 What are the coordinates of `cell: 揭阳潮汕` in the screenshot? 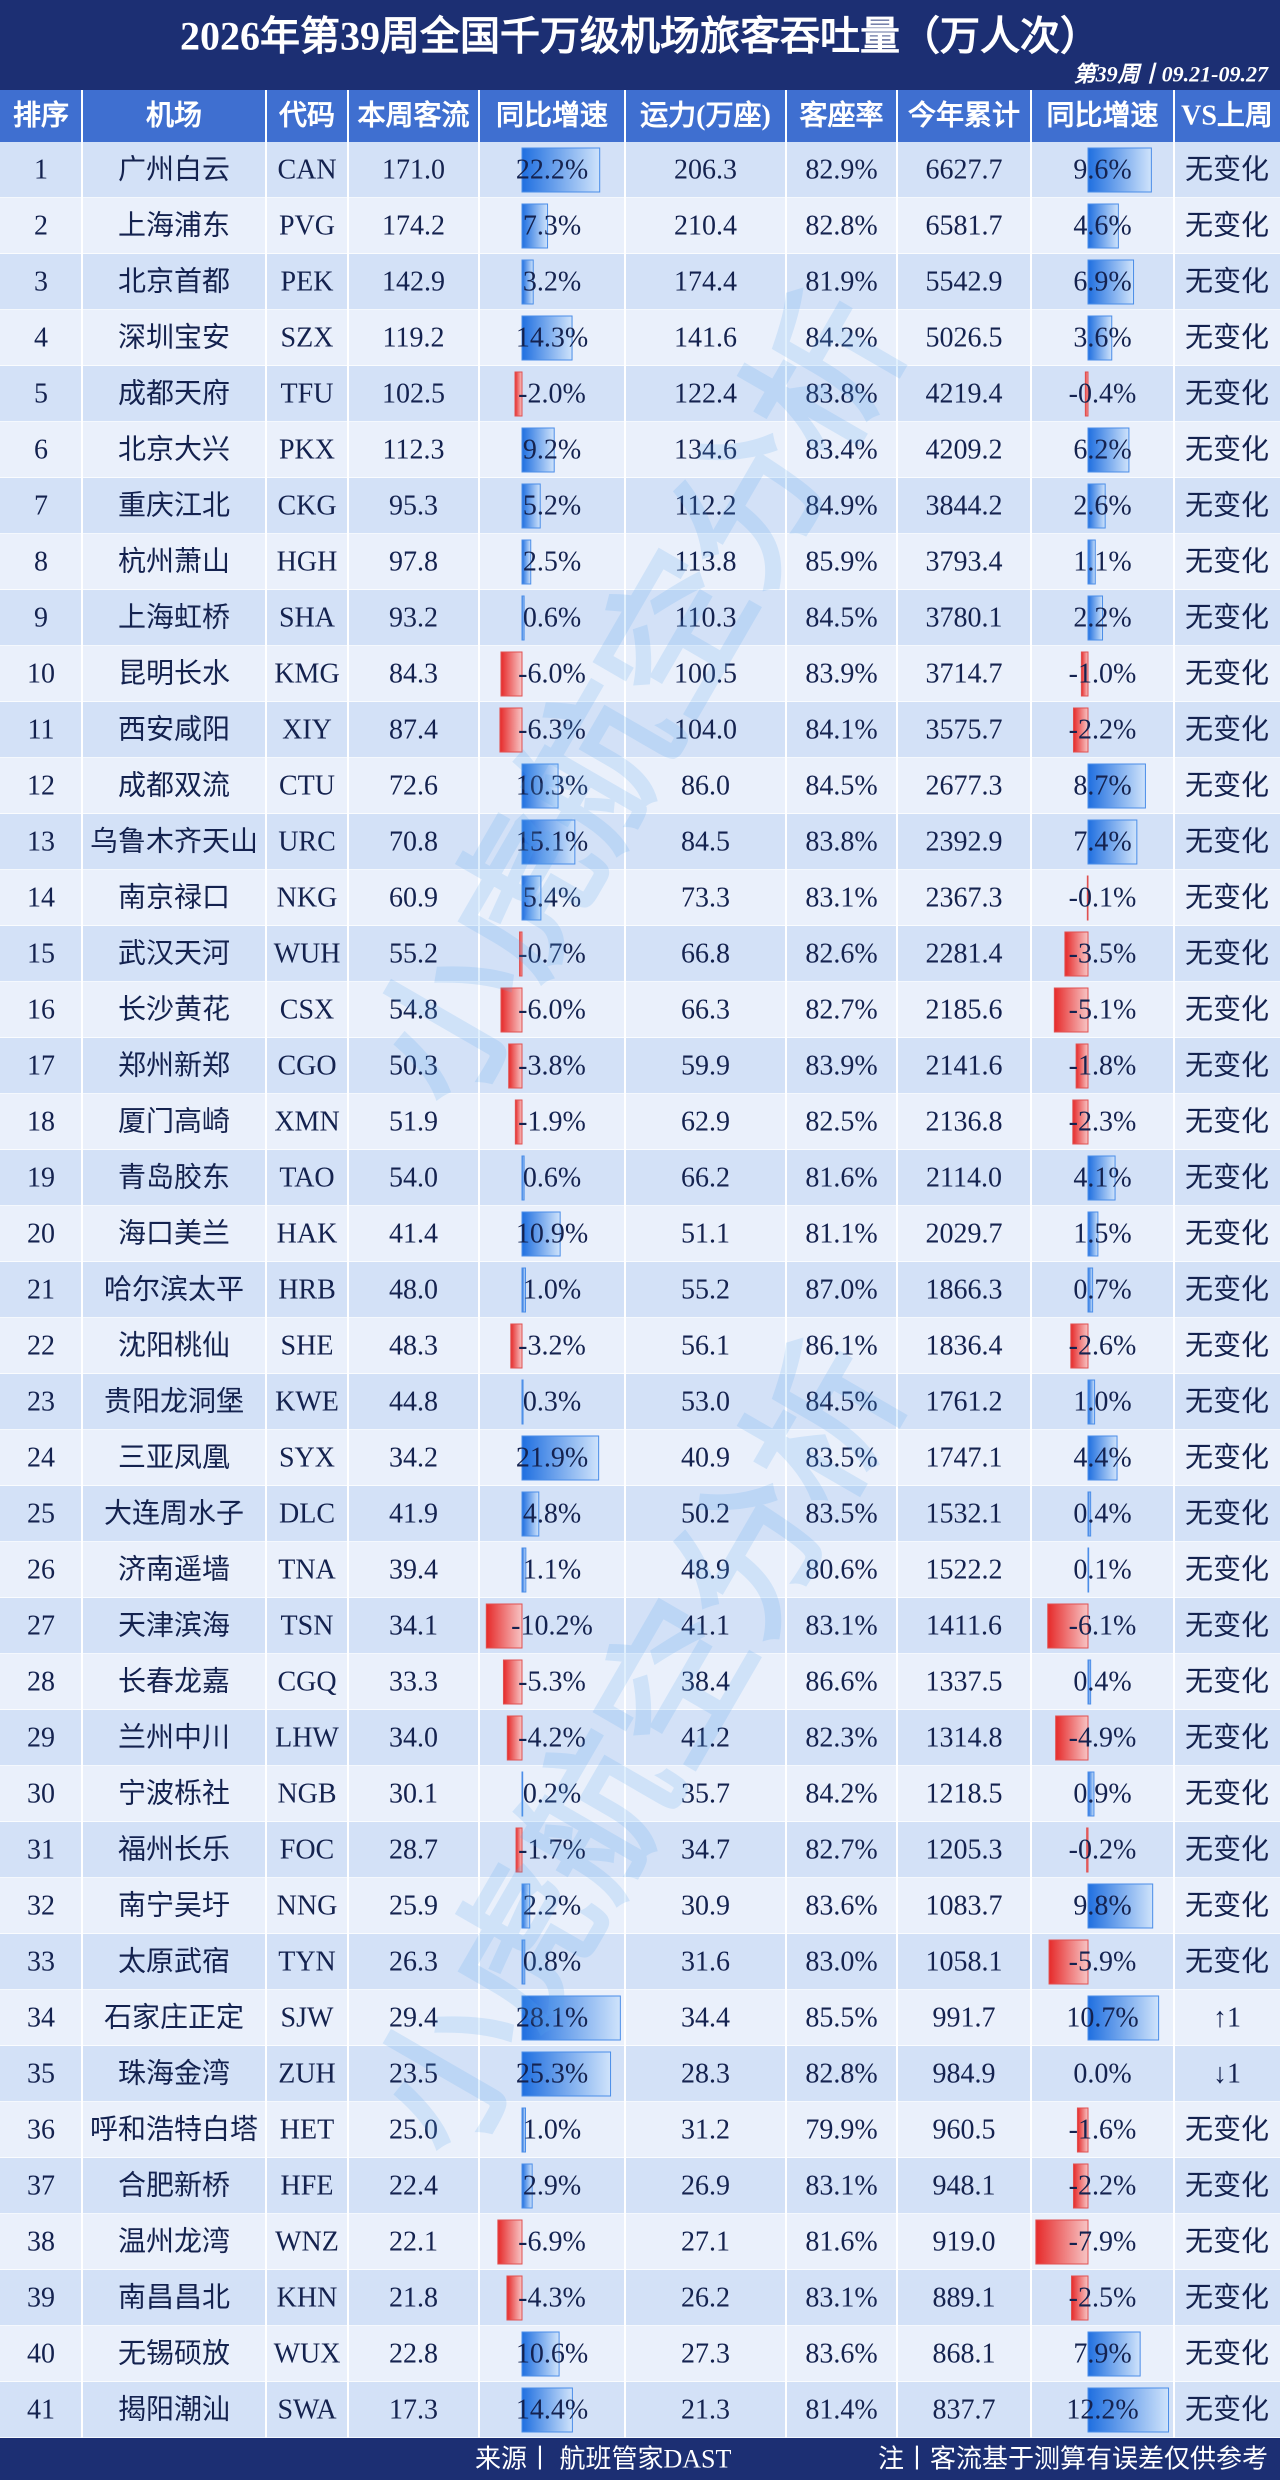 It's located at (174, 2410).